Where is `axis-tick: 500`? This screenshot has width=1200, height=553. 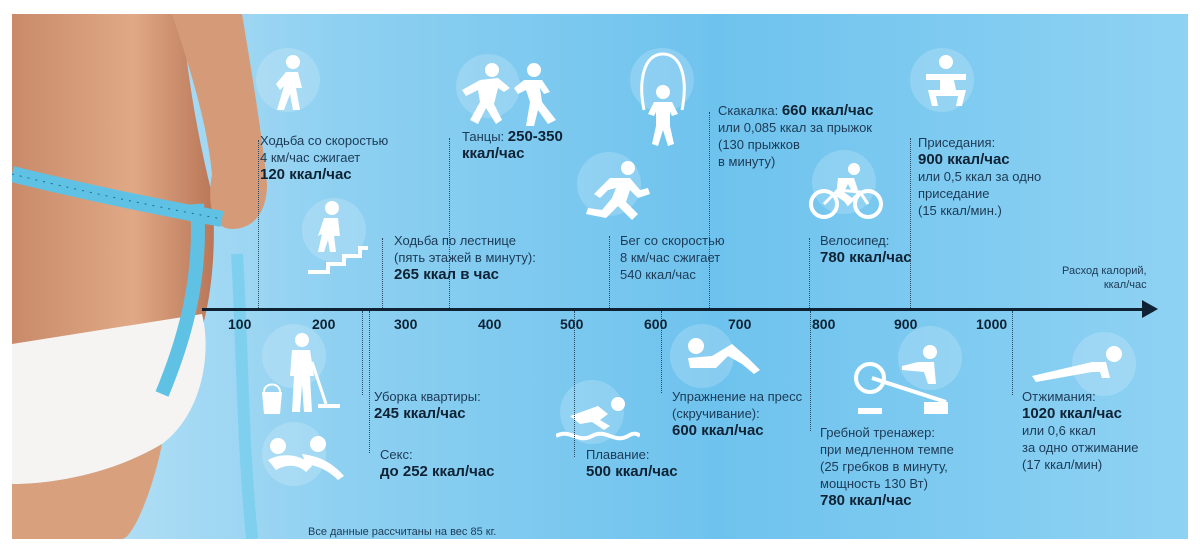
axis-tick: 500 is located at coordinates (572, 324).